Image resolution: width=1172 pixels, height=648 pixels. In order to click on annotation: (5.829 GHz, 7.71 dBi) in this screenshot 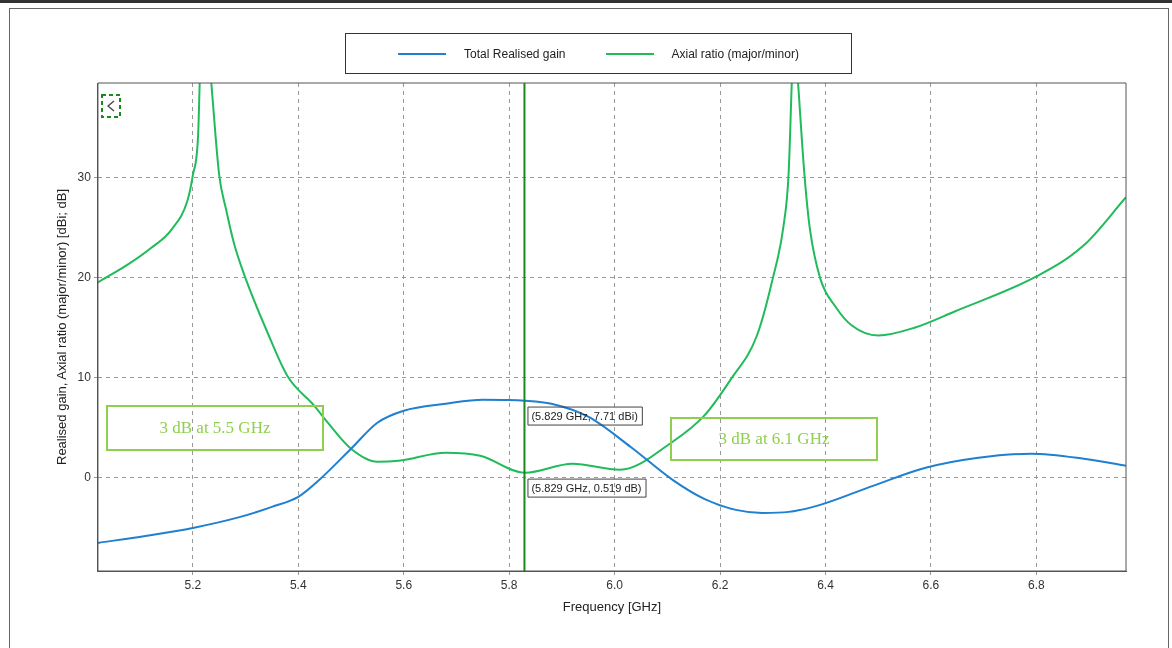, I will do `click(584, 415)`.